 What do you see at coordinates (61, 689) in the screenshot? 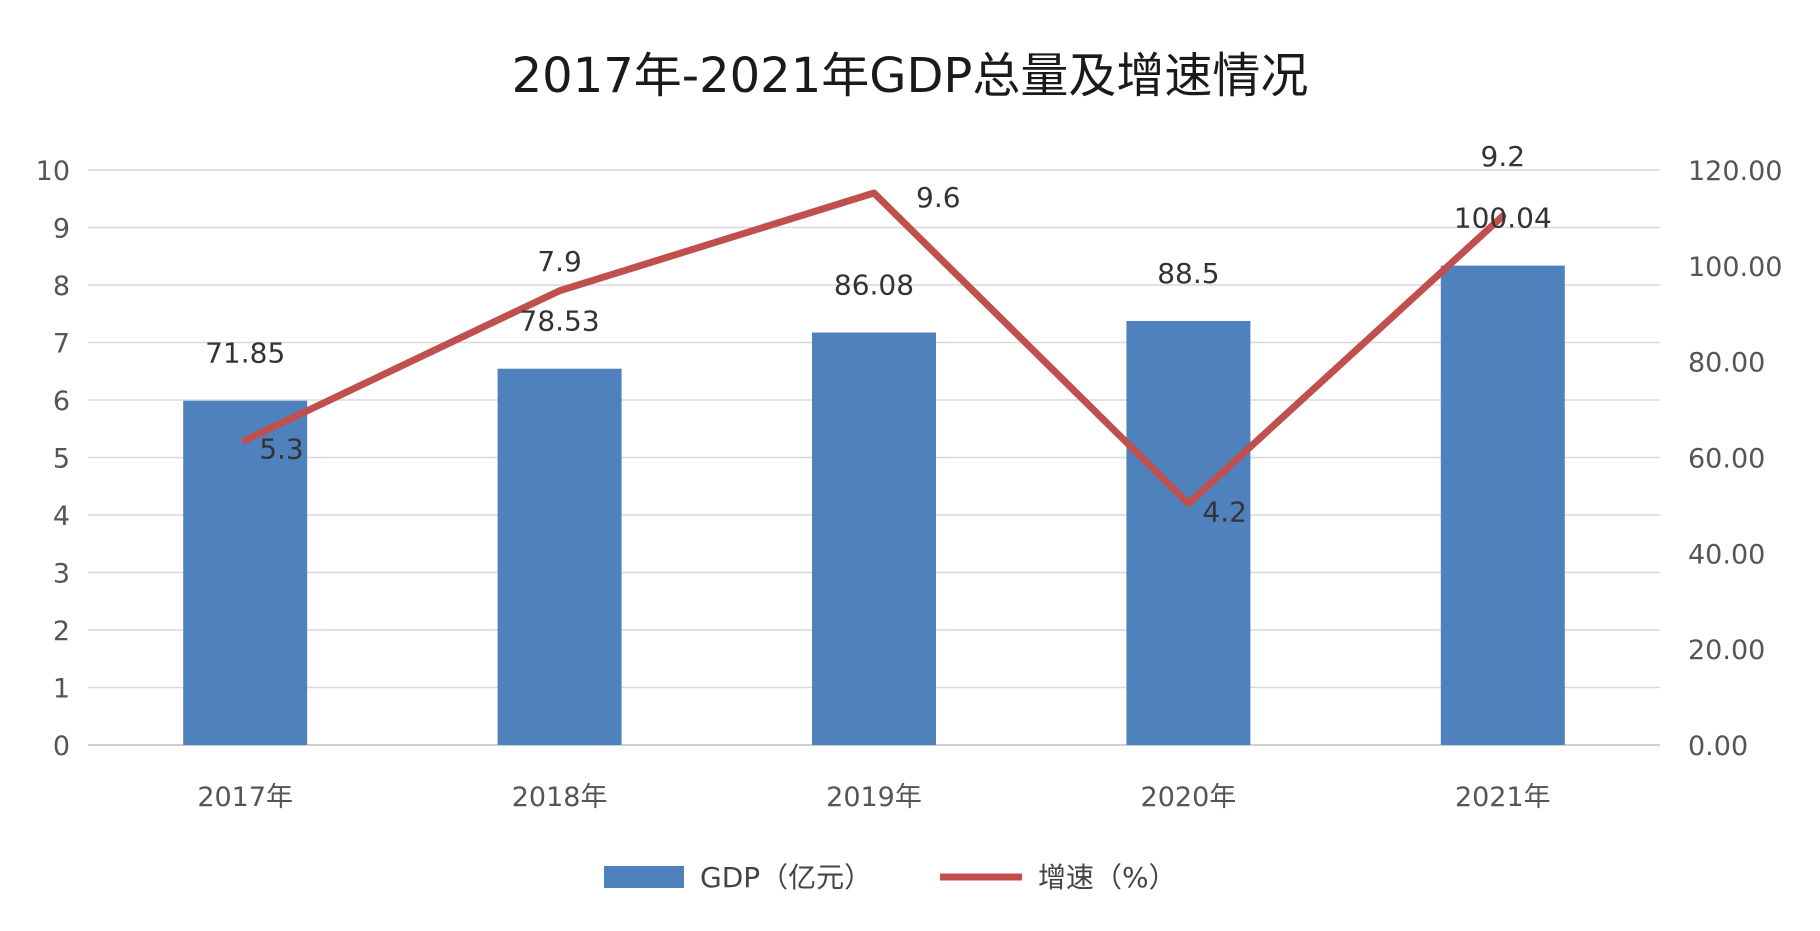
I see `left-axis-tick-label: 1` at bounding box center [61, 689].